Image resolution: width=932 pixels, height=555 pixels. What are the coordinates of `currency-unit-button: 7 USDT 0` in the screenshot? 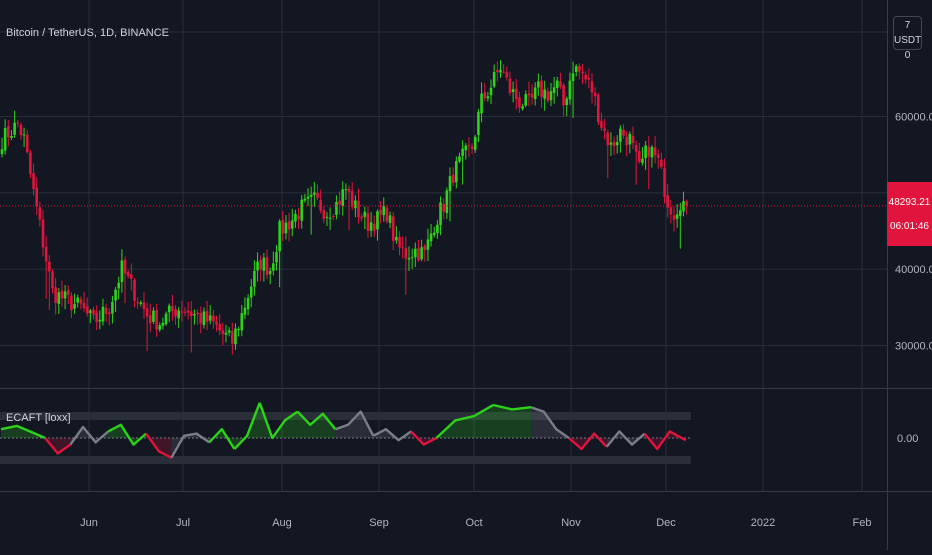 It's located at (907, 38).